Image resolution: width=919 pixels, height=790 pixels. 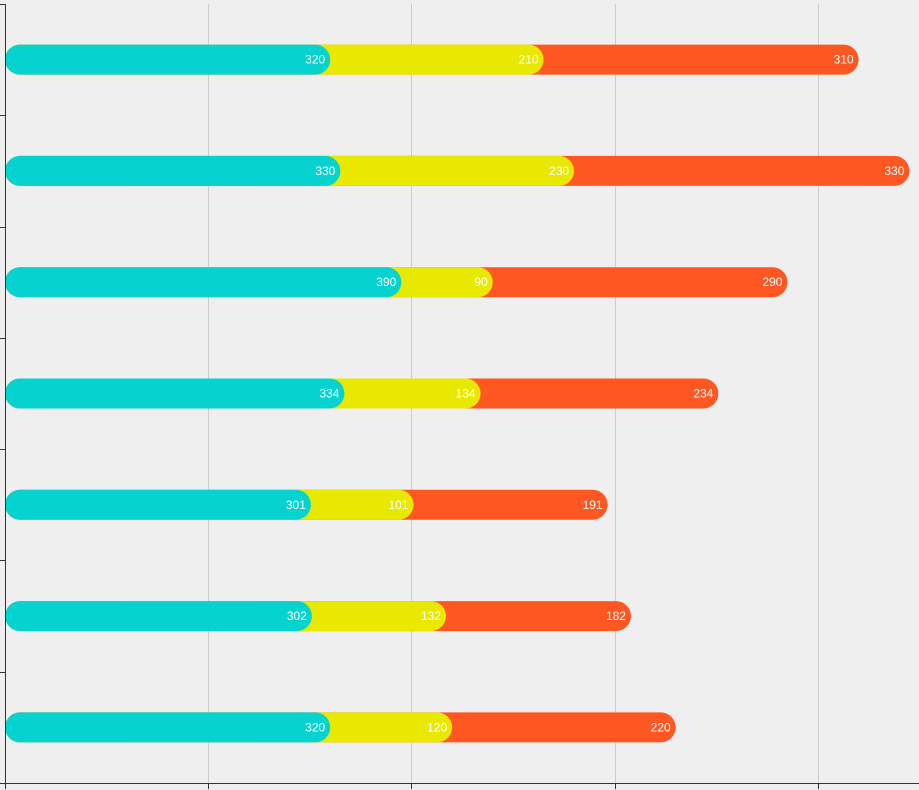 I want to click on data-label-3-row-2: 330, so click(x=894, y=171).